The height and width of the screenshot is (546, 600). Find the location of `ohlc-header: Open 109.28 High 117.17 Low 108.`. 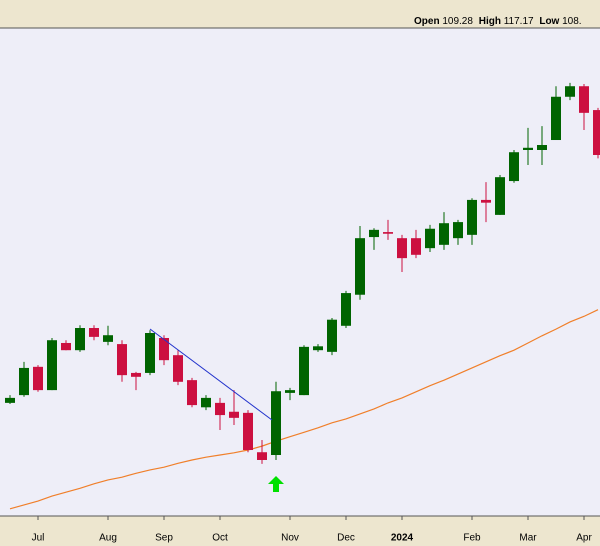

ohlc-header: Open 109.28 High 117.17 Low 108. is located at coordinates (498, 21).